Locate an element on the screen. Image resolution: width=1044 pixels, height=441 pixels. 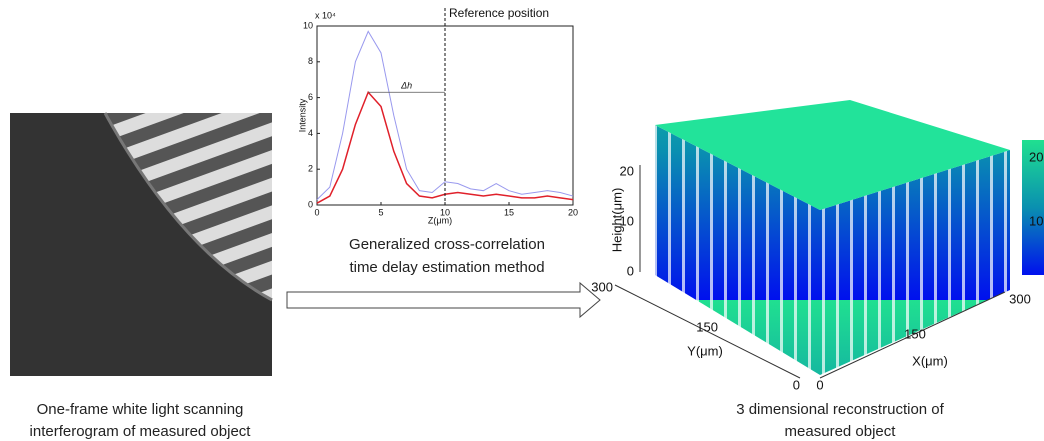
y-label: Y(μm) is located at coordinates (705, 350).